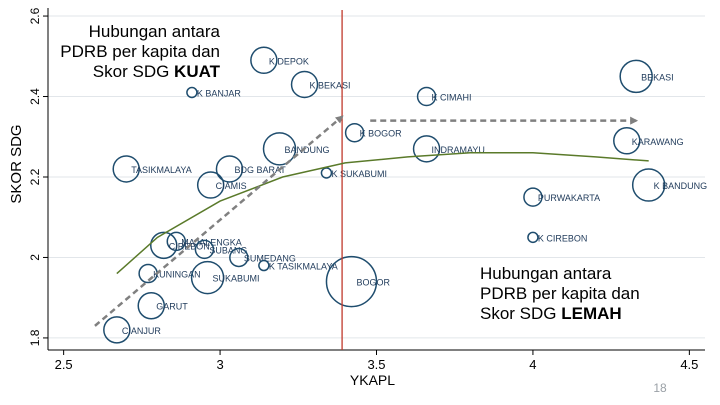 Image resolution: width=720 pixels, height=405 pixels. Describe the element at coordinates (660, 388) in the screenshot. I see `slide-number: 18` at that location.